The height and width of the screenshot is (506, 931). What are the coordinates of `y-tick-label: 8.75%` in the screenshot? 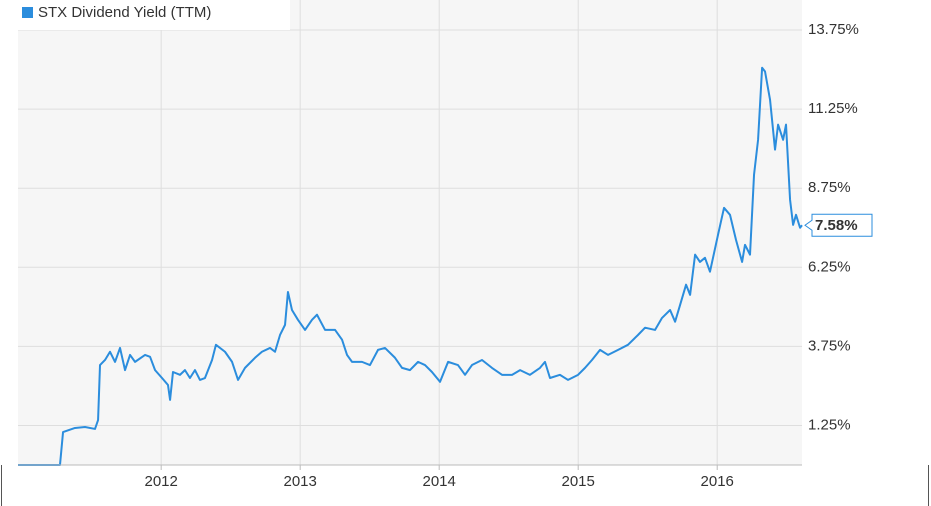 It's located at (829, 187).